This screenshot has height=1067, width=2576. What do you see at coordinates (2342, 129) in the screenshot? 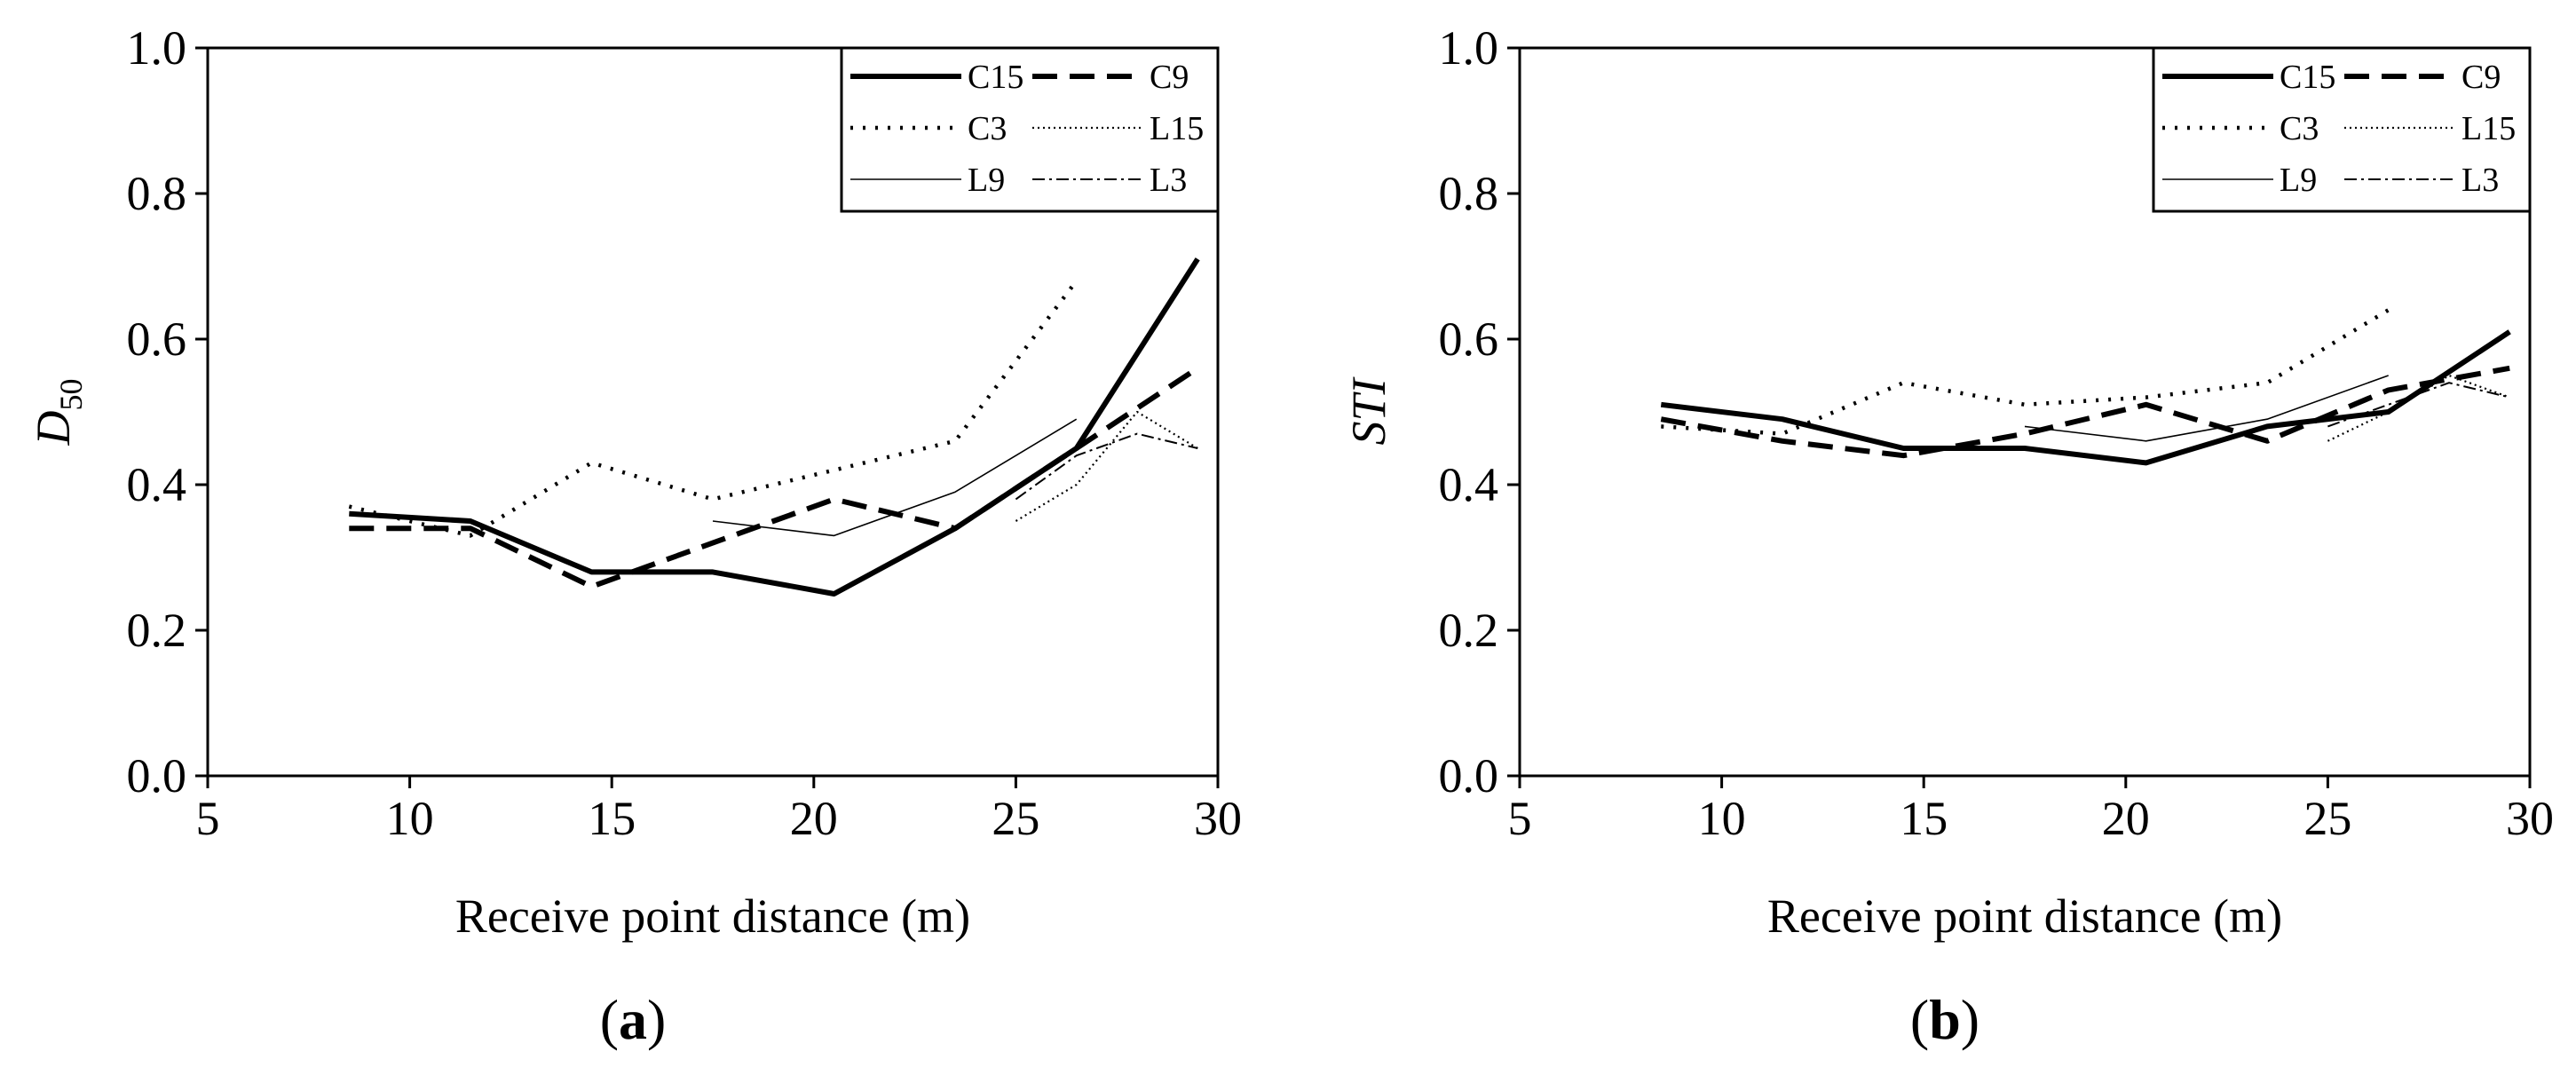
I see `legend-b: C15 C9 C3 L15 L9 L3` at bounding box center [2342, 129].